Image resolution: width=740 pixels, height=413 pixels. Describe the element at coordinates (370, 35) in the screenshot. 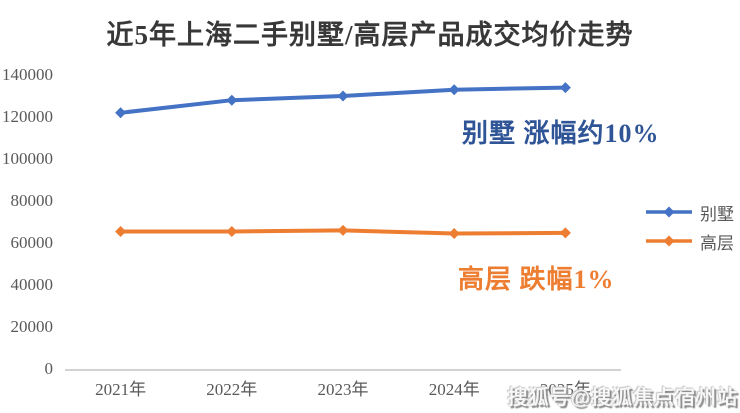

I see `chart-title: 近5年上海二手别墅/高层产品成交均价走势` at that location.